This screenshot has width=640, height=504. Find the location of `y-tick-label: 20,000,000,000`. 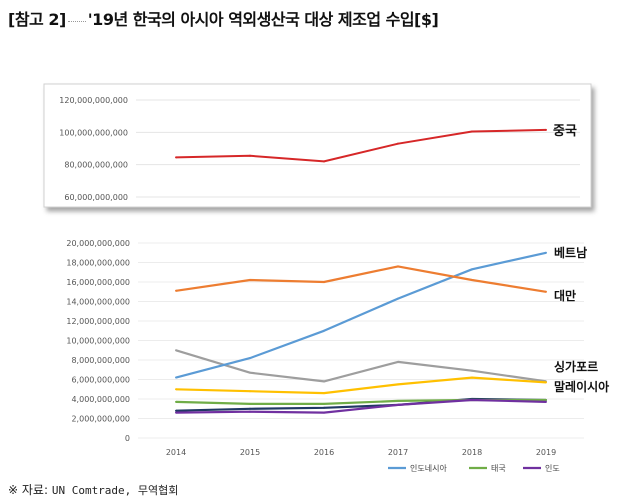

y-tick-label: 20,000,000,000 is located at coordinates (98, 243).